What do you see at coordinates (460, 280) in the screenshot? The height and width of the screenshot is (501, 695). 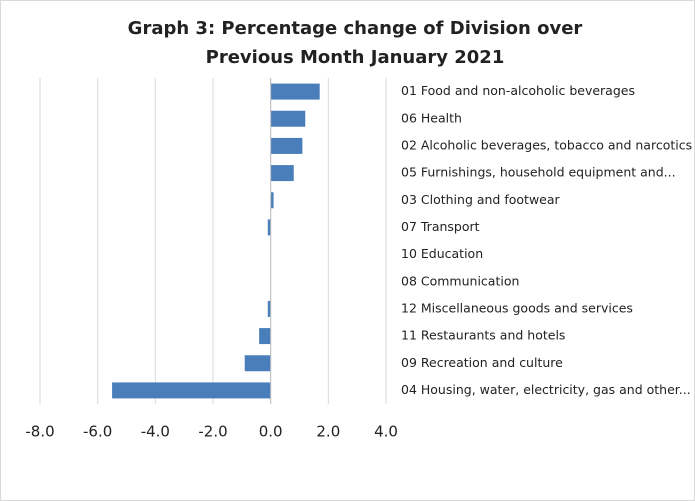 I see `category-label: 08 Communication` at bounding box center [460, 280].